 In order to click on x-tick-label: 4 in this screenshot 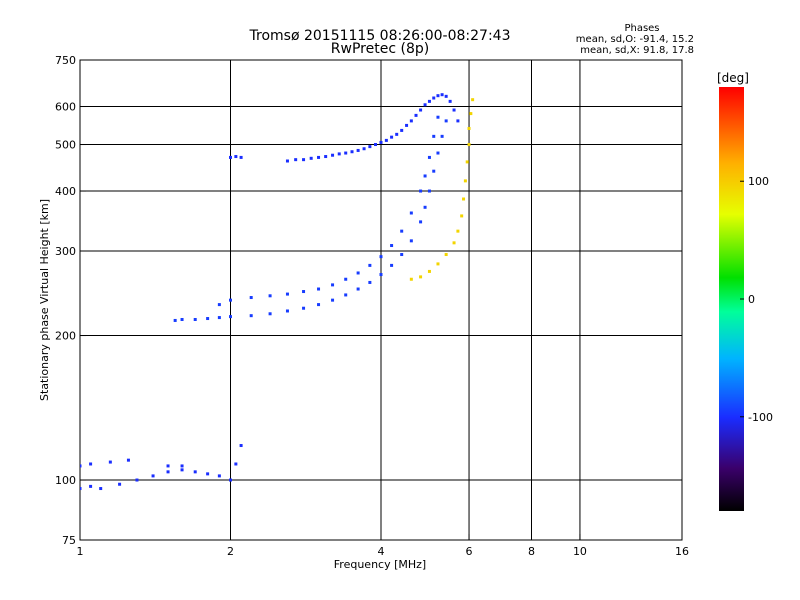, I will do `click(381, 551)`.